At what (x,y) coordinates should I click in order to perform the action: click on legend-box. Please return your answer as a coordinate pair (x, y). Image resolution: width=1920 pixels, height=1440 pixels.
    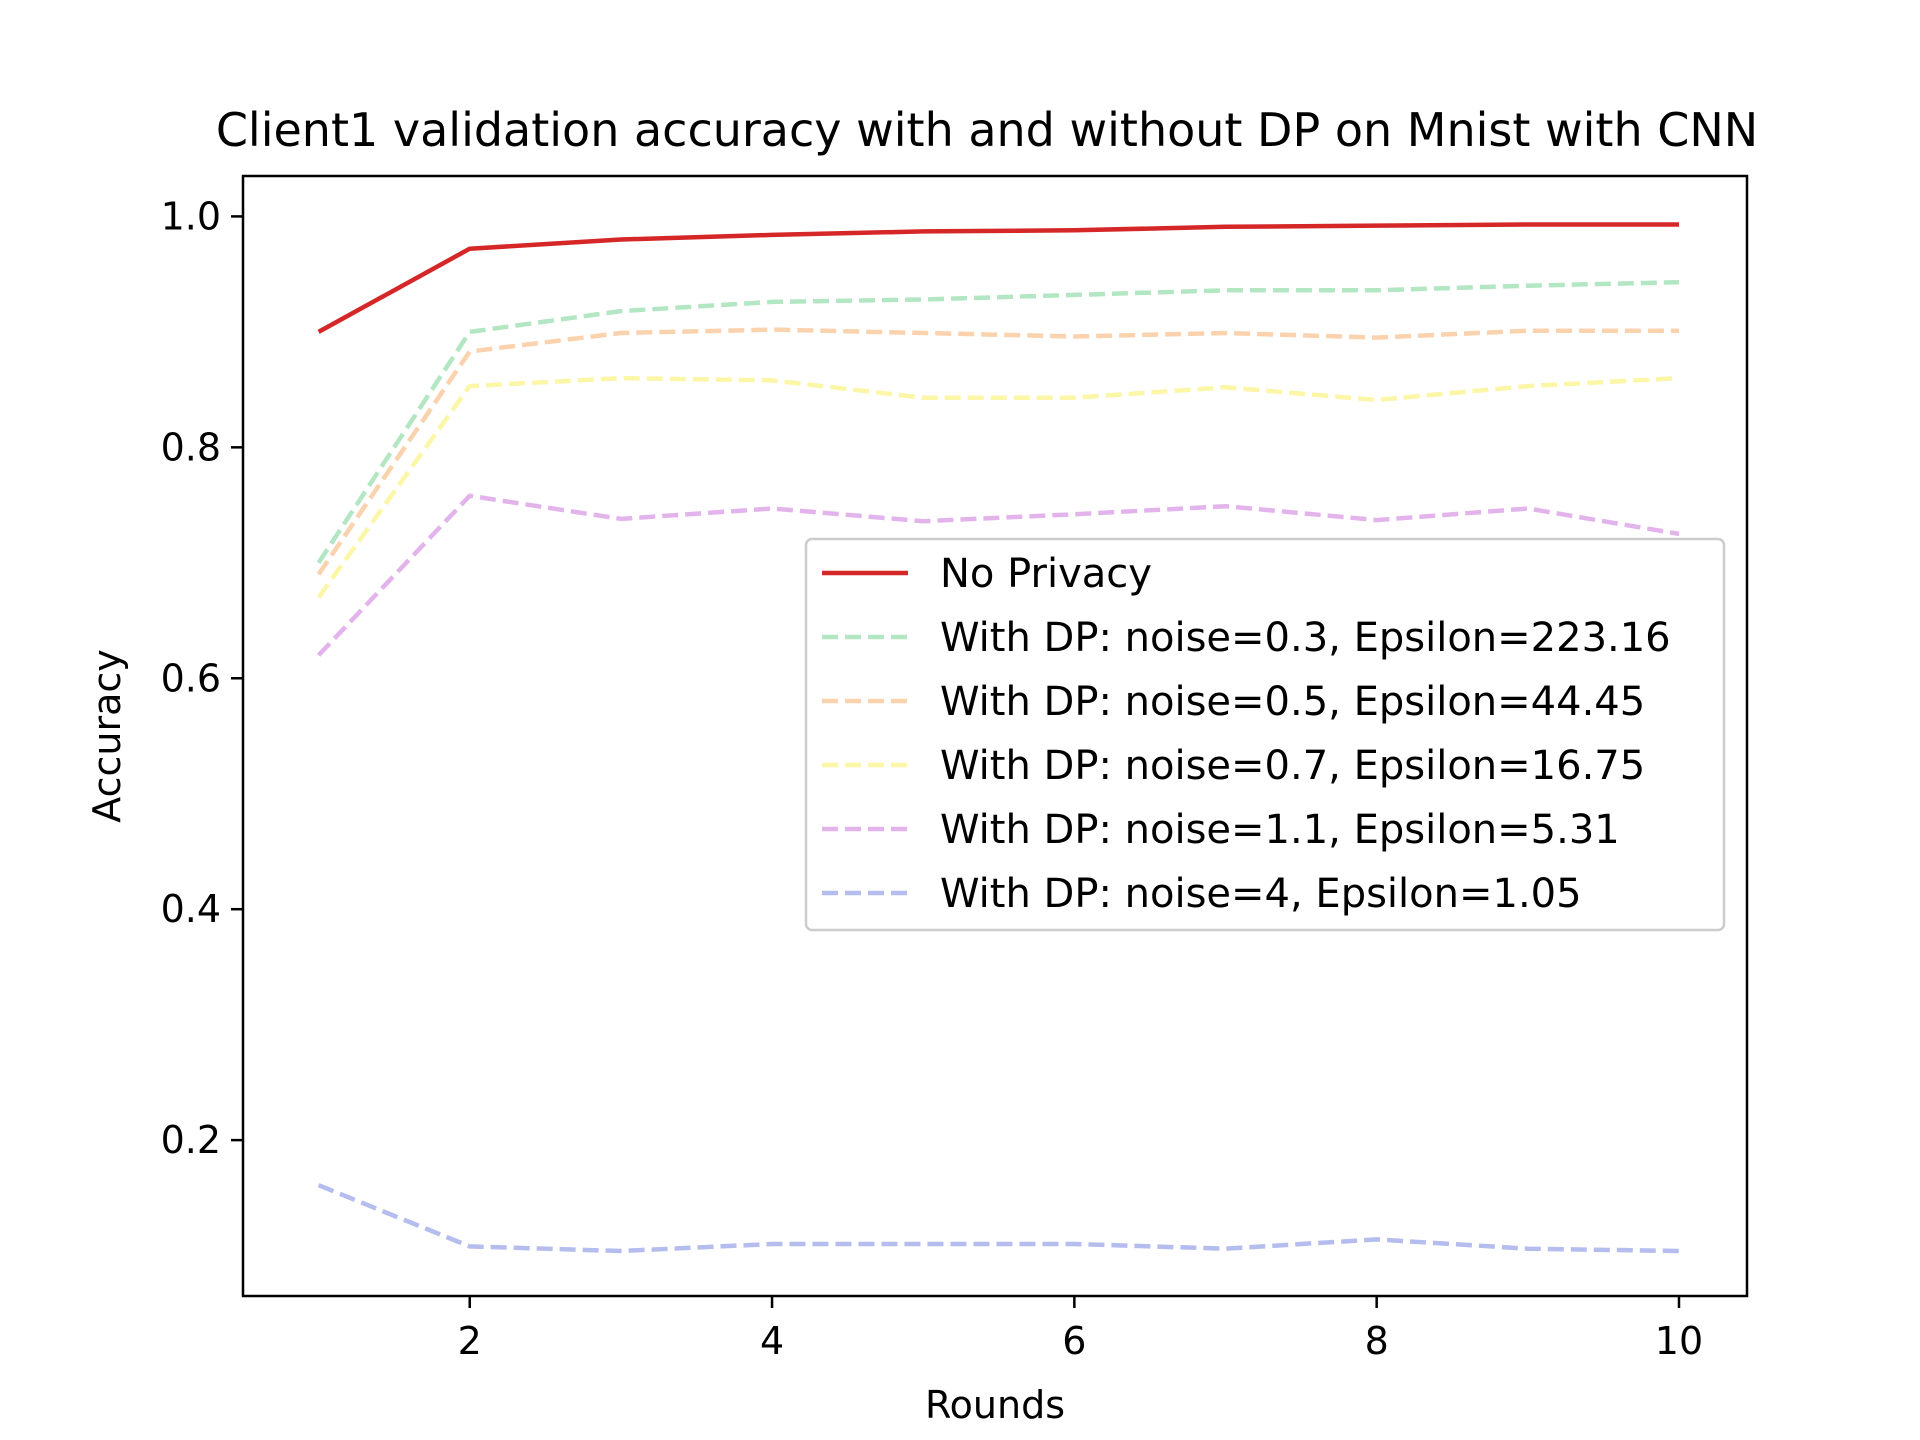
    Looking at the image, I should click on (1265, 734).